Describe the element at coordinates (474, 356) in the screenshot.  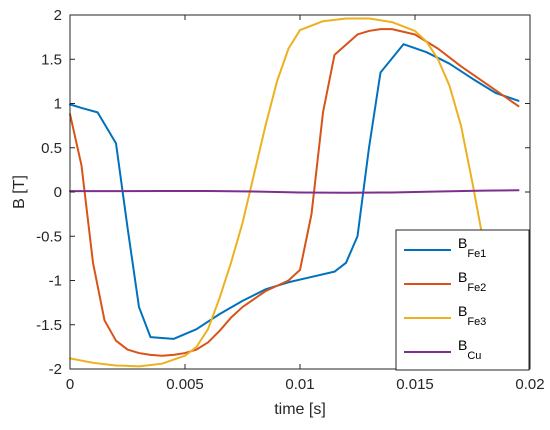
I see `legend-label-sub: Cu` at that location.